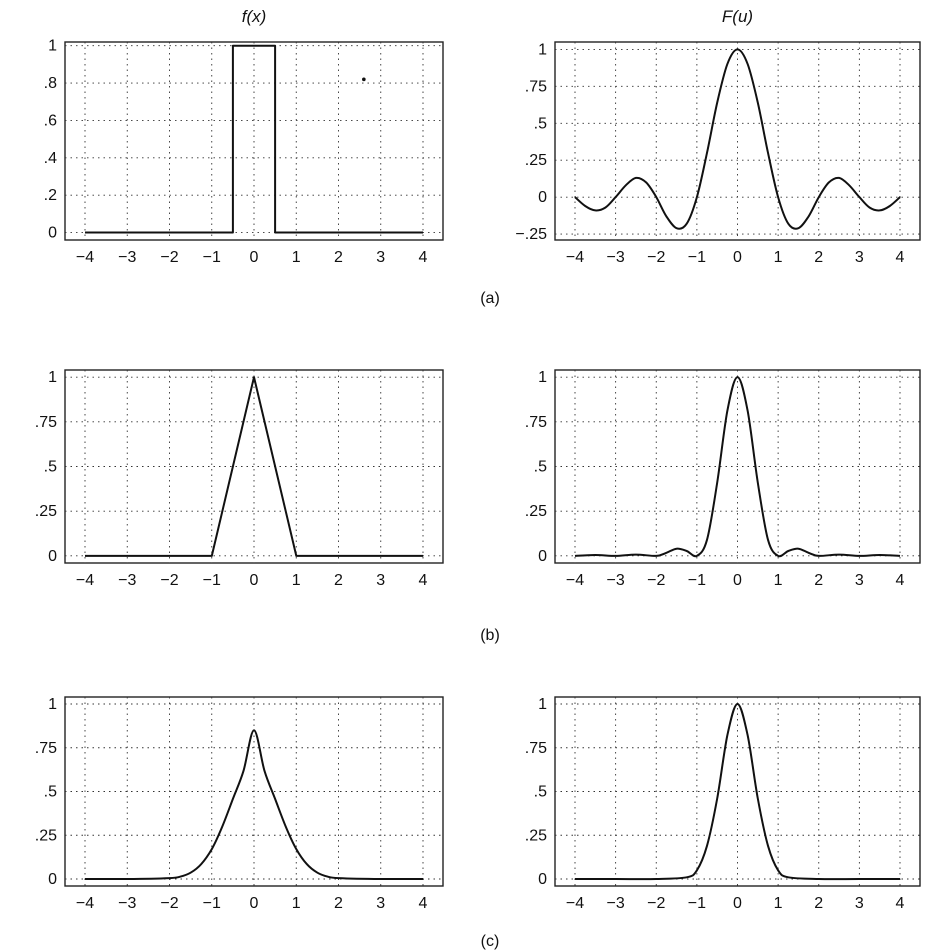 The height and width of the screenshot is (951, 951). I want to click on row-label-b: (b), so click(490, 635).